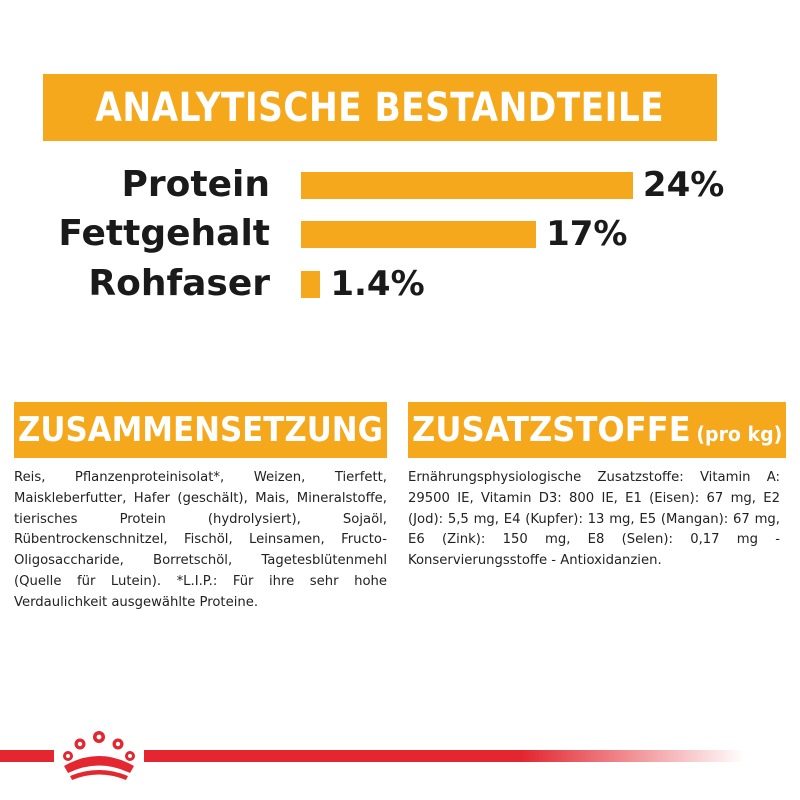 The width and height of the screenshot is (800, 800). What do you see at coordinates (99, 754) in the screenshot?
I see `crown-icon` at bounding box center [99, 754].